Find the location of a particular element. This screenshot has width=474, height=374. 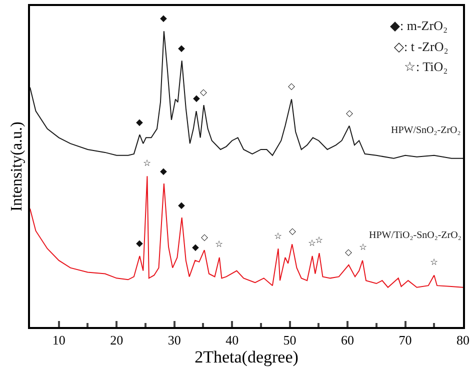

y-axis-title: Intensity(a.u.) is located at coordinates (17, 167).